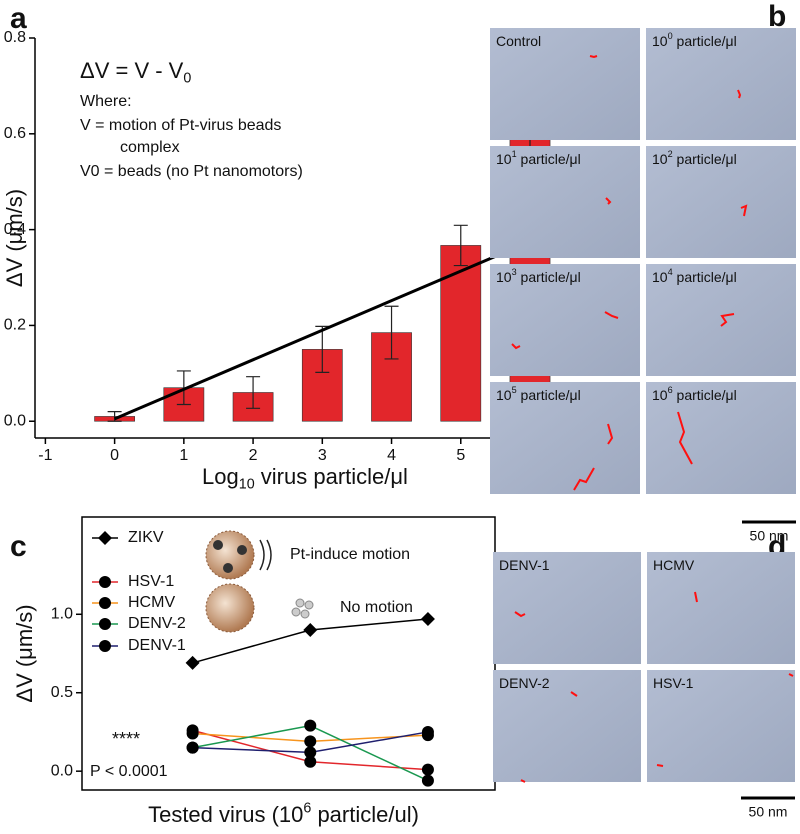 This screenshot has height=834, width=800. I want to click on y-tick-label: 0.5, so click(62, 692).